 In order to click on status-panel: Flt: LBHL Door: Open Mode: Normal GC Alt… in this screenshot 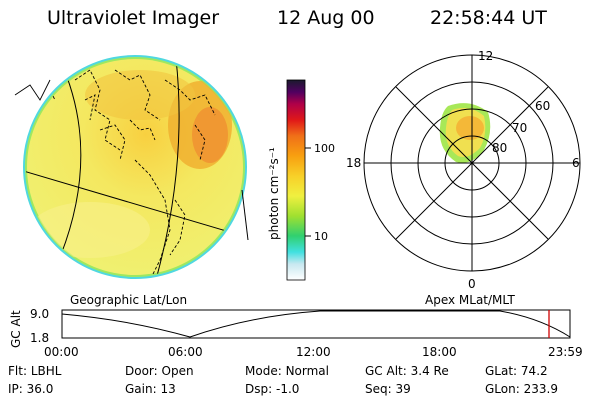, I will do `click(283, 380)`.